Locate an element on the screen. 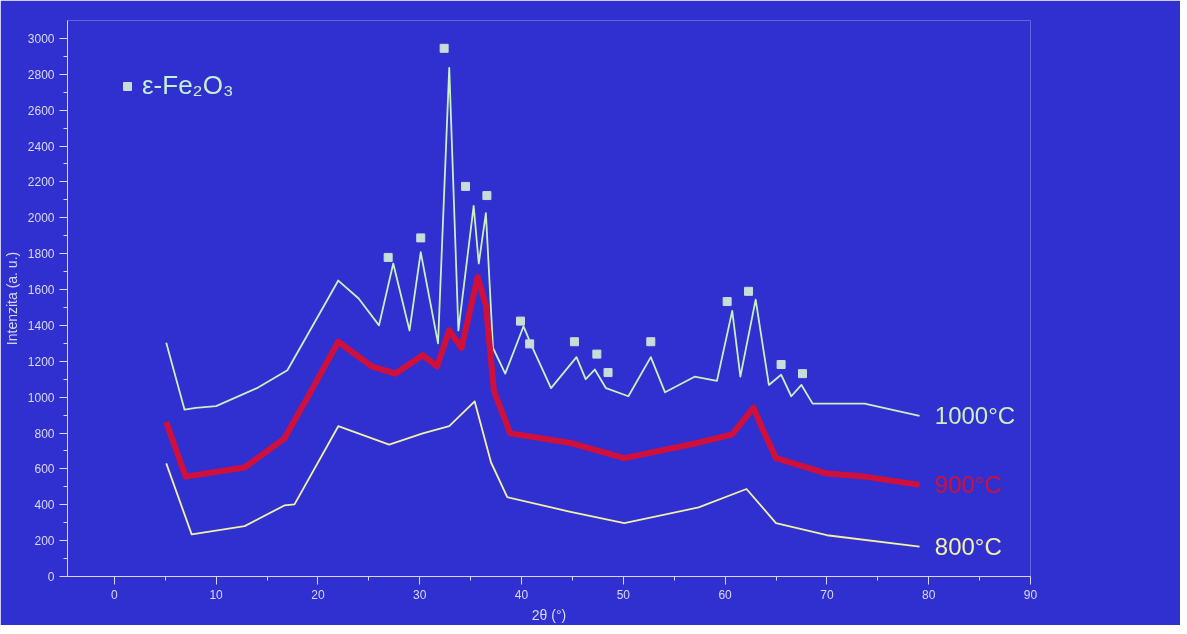 This screenshot has width=1187, height=634. y-tick-label: 2200 is located at coordinates (41, 182).